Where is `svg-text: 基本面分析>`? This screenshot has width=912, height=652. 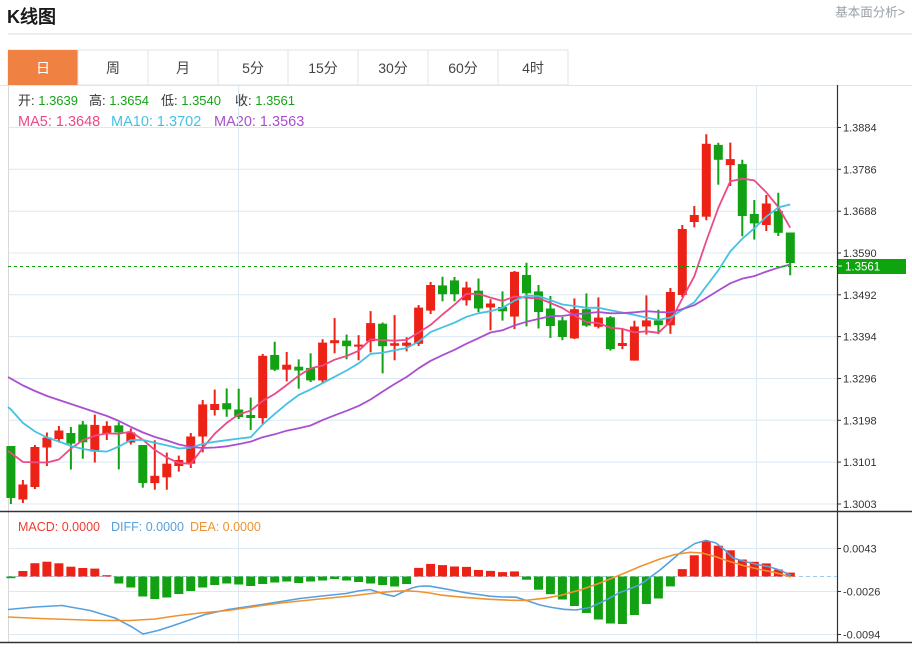 svg-text: 基本面分析> is located at coordinates (870, 13).